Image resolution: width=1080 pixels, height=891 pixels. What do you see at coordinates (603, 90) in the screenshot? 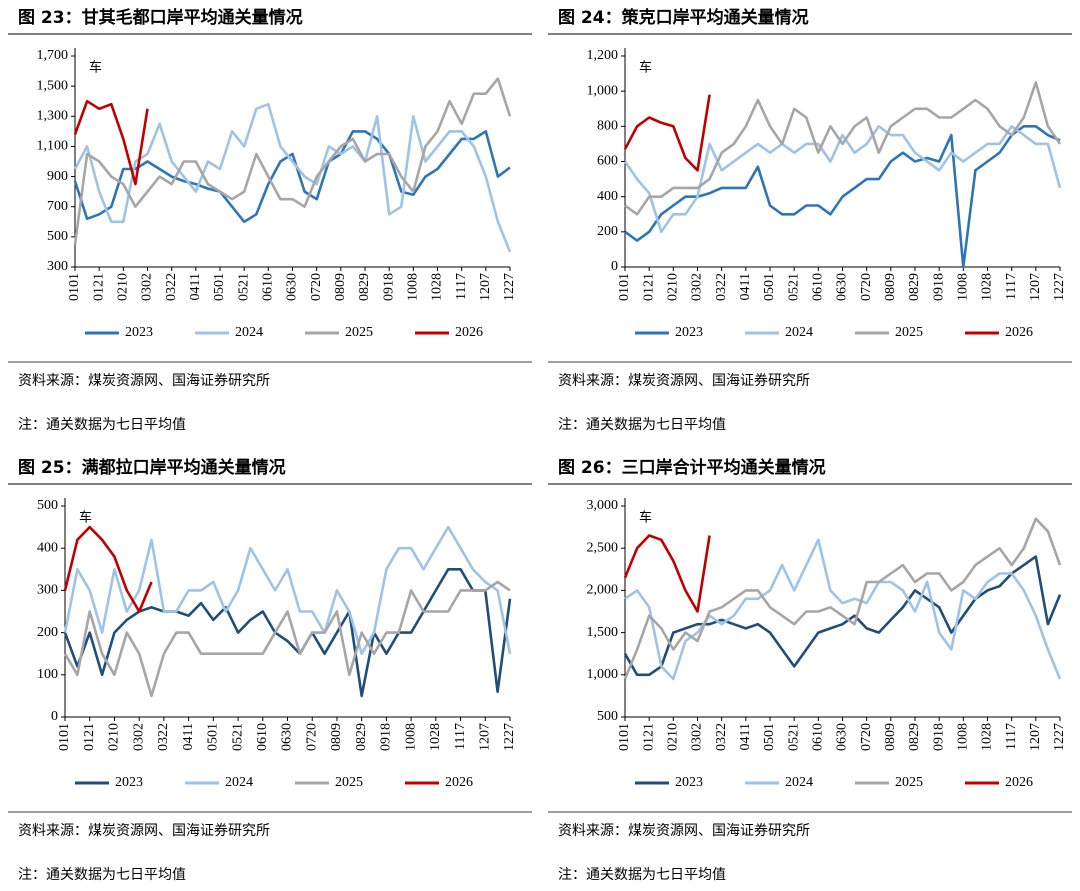
I see `y-tick-label: 1,000` at bounding box center [603, 90].